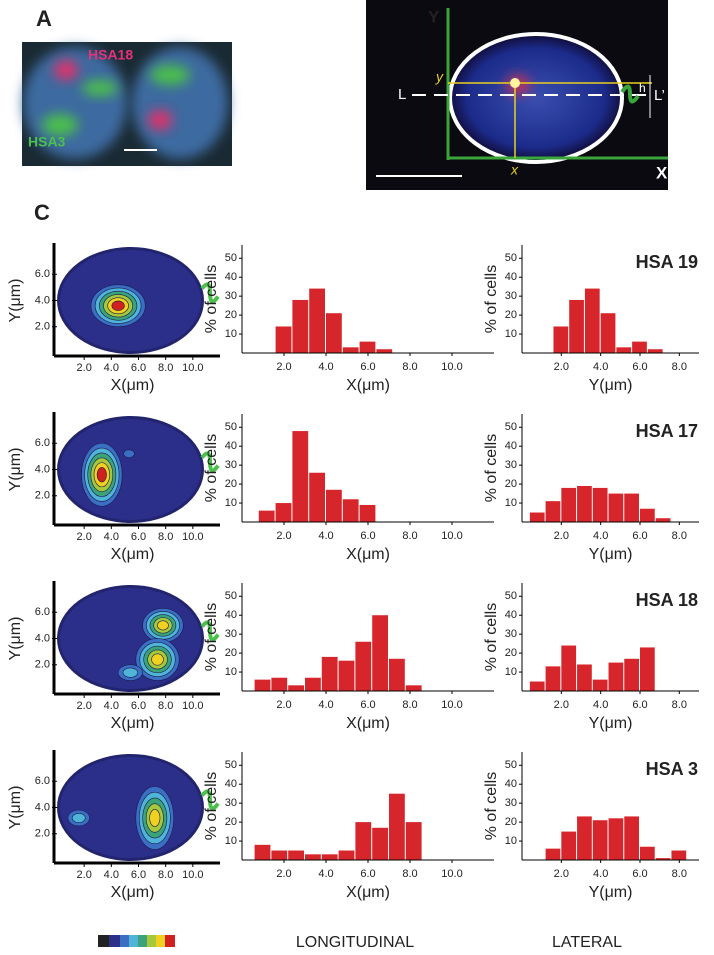 Image resolution: width=714 pixels, height=955 pixels. Describe the element at coordinates (127, 104) in the screenshot. I see `micrograph-a` at that location.